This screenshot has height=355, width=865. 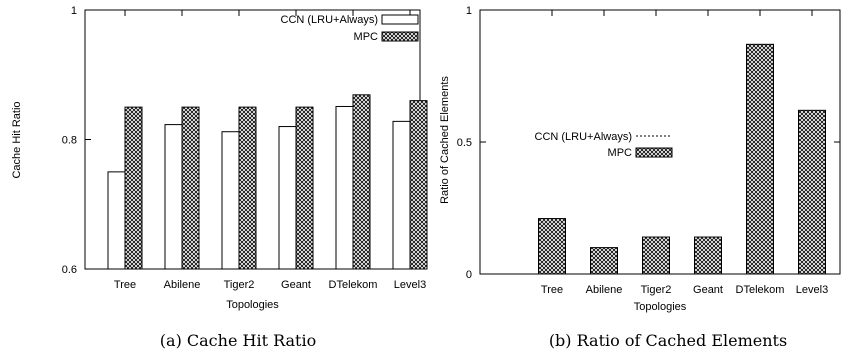 What do you see at coordinates (469, 11) in the screenshot?
I see `chart2-ytick-label: 1` at bounding box center [469, 11].